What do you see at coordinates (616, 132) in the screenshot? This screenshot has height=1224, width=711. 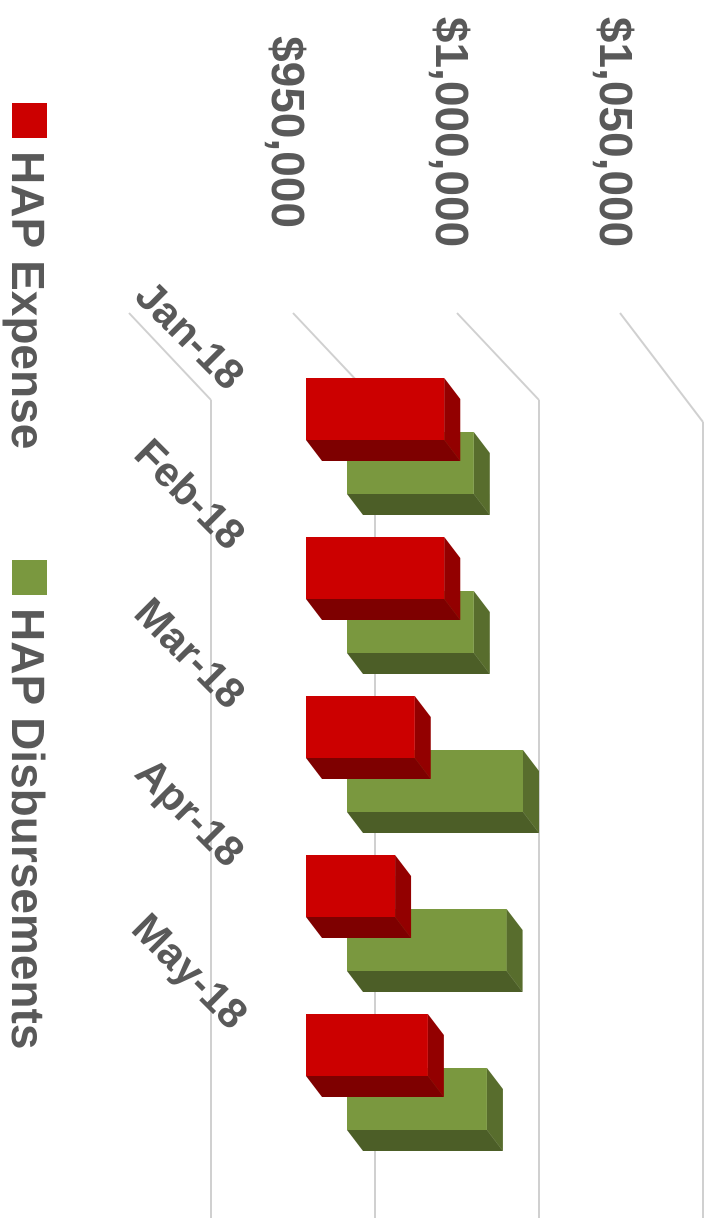 I see `tick-label-2: $1,050,000` at bounding box center [616, 132].